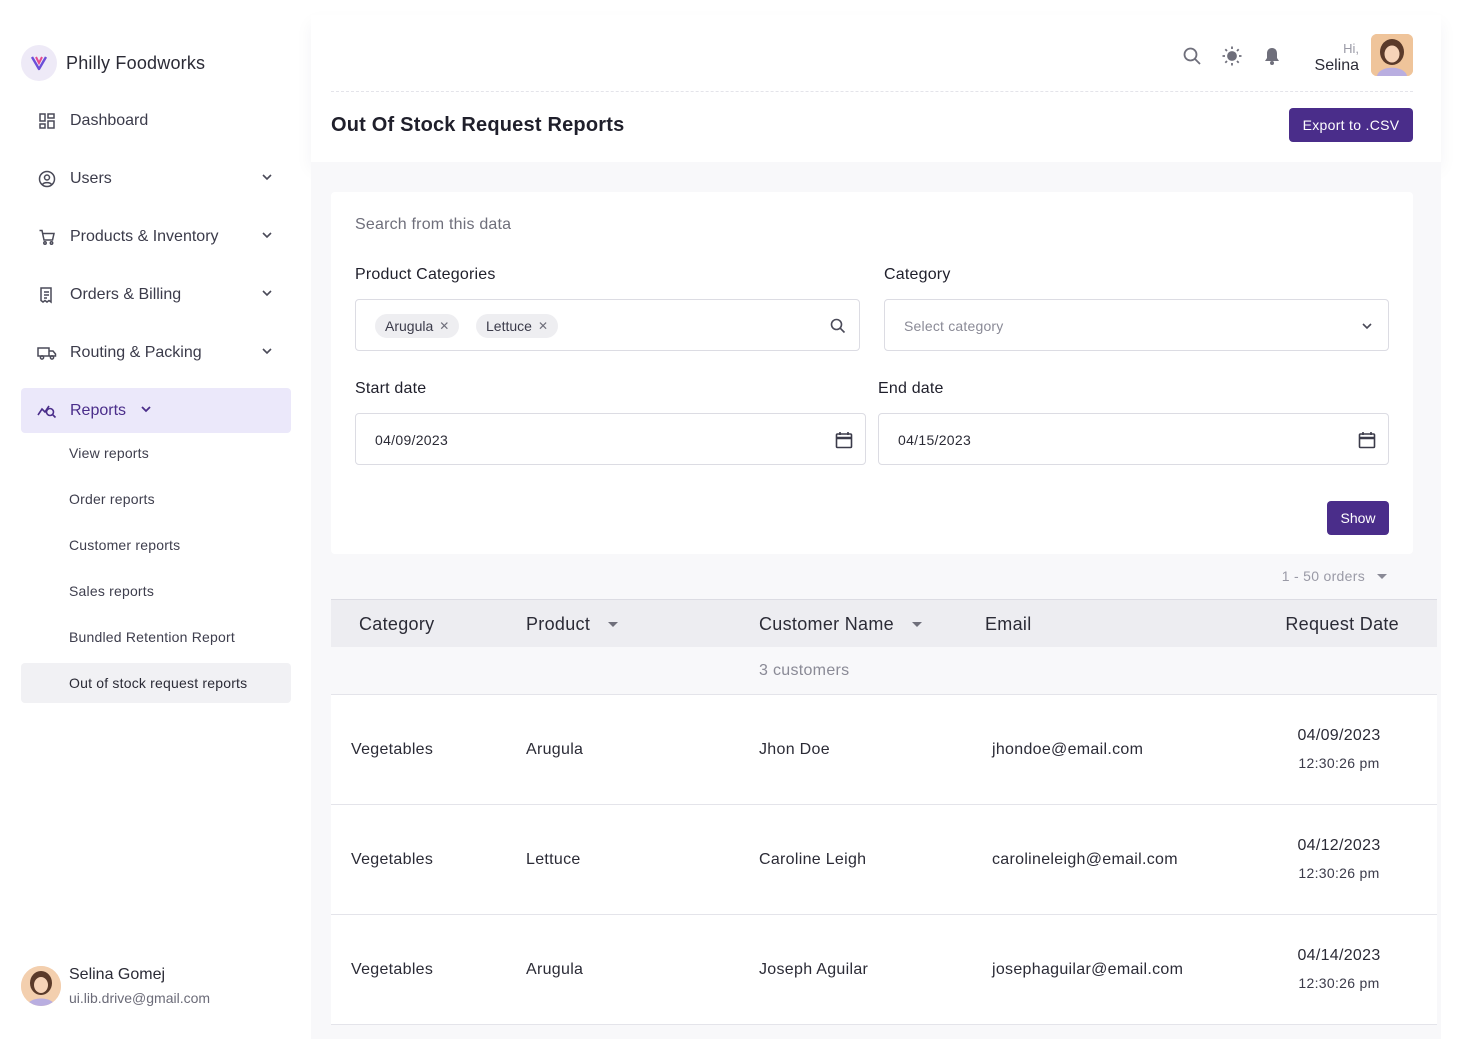 This screenshot has width=1470, height=1039. Describe the element at coordinates (1136, 325) in the screenshot. I see `category-select: Select category` at that location.